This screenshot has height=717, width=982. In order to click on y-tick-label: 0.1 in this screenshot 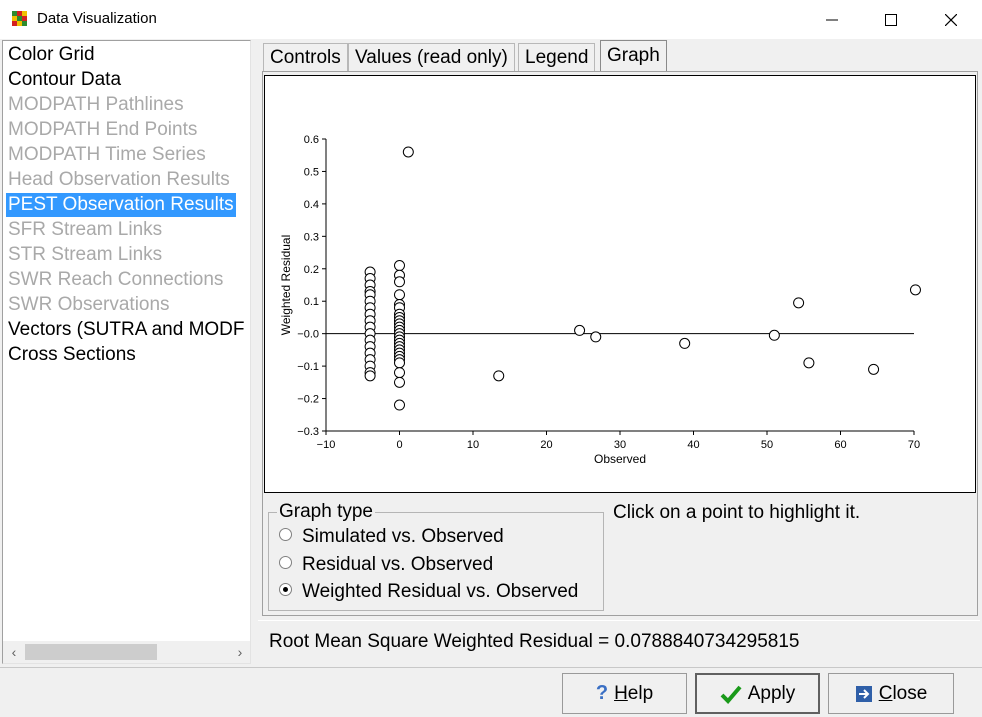, I will do `click(311, 302)`.